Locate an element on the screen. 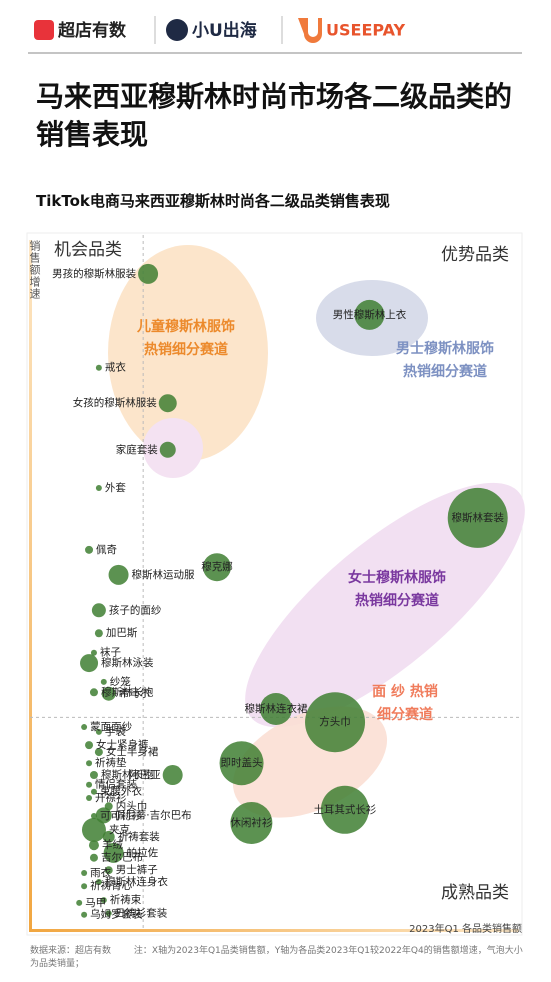 This screenshot has height=982, width=551. bubble-label: 祈祷背心 is located at coordinates (111, 885).